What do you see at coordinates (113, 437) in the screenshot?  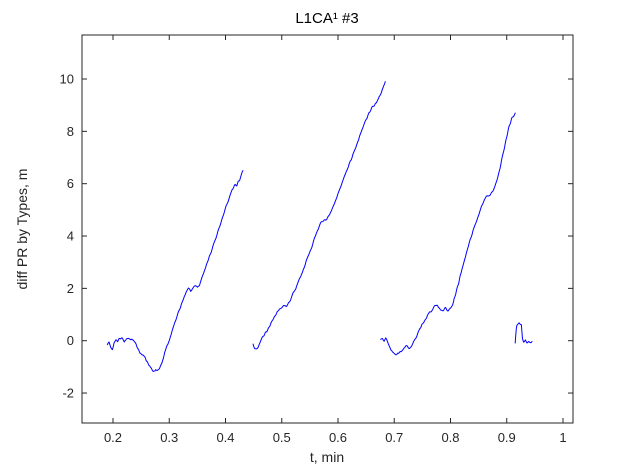 I see `x-tick-label: 0.2` at bounding box center [113, 437].